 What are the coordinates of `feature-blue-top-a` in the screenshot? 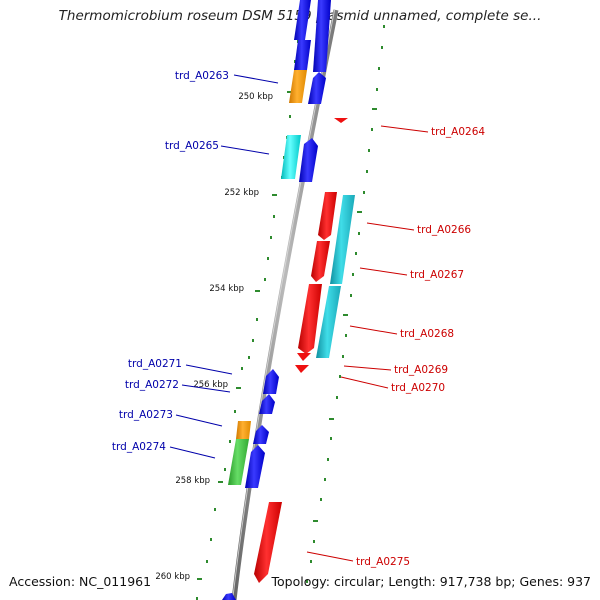 It's located at (302, 20).